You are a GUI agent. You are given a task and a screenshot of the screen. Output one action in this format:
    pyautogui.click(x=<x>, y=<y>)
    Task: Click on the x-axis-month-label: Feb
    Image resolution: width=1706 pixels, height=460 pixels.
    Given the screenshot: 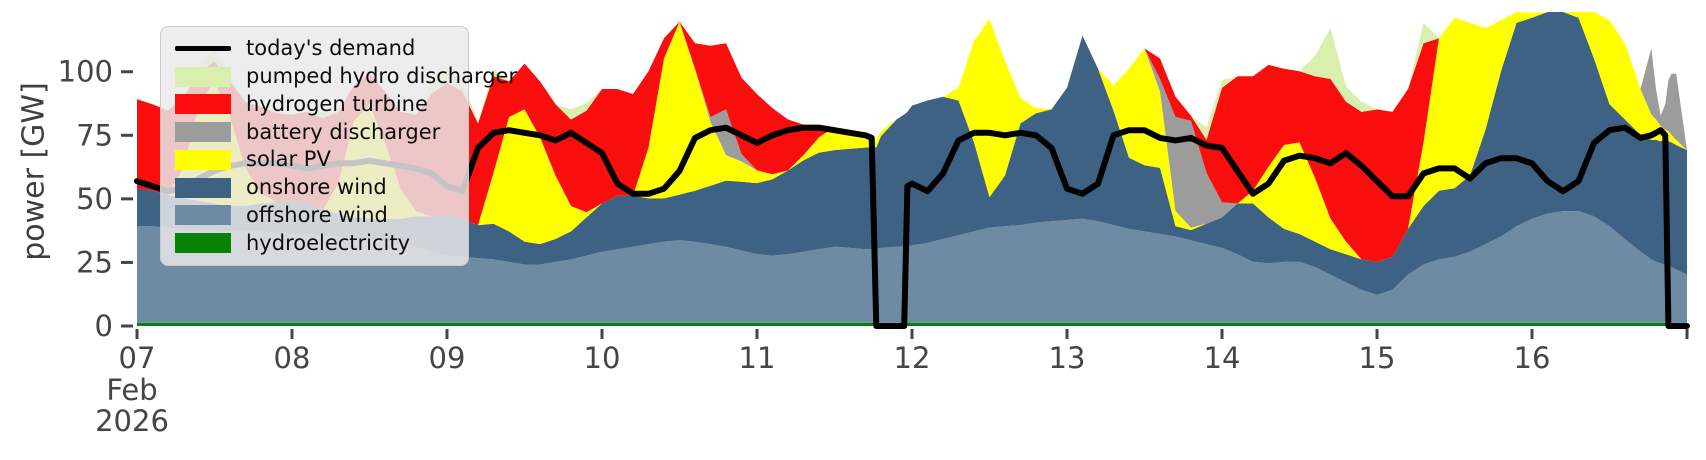 What is the action you would take?
    pyautogui.click(x=131, y=390)
    